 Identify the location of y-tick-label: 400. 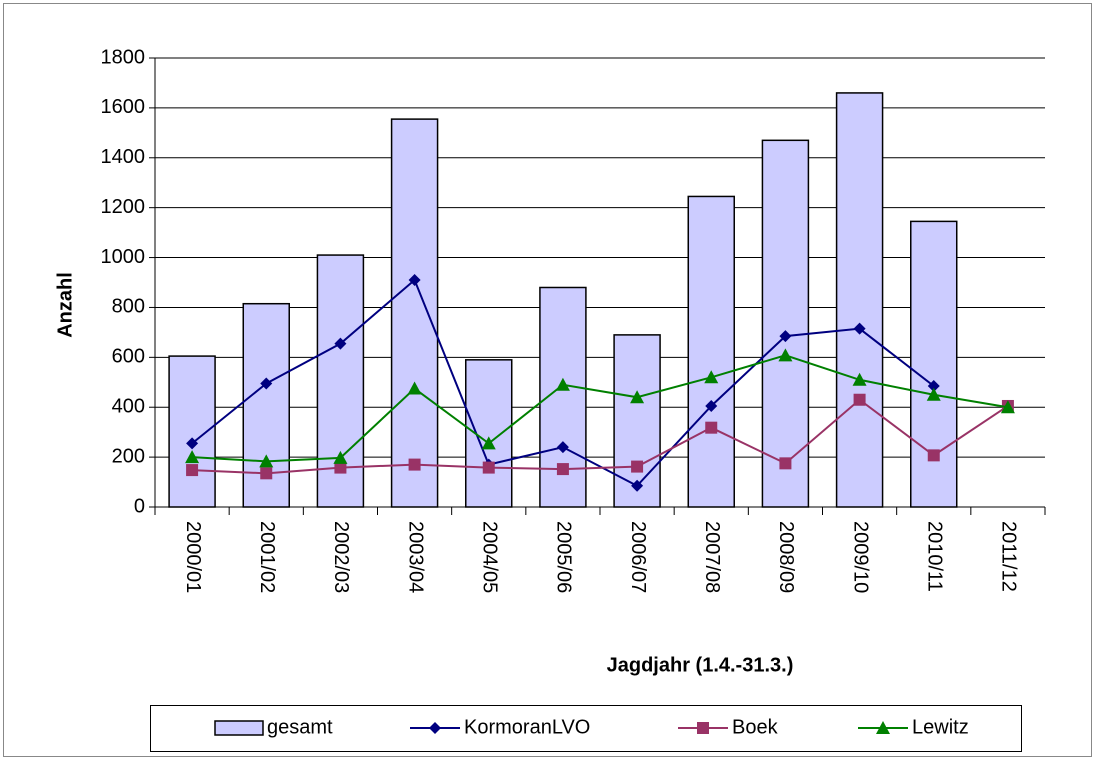
(128, 407).